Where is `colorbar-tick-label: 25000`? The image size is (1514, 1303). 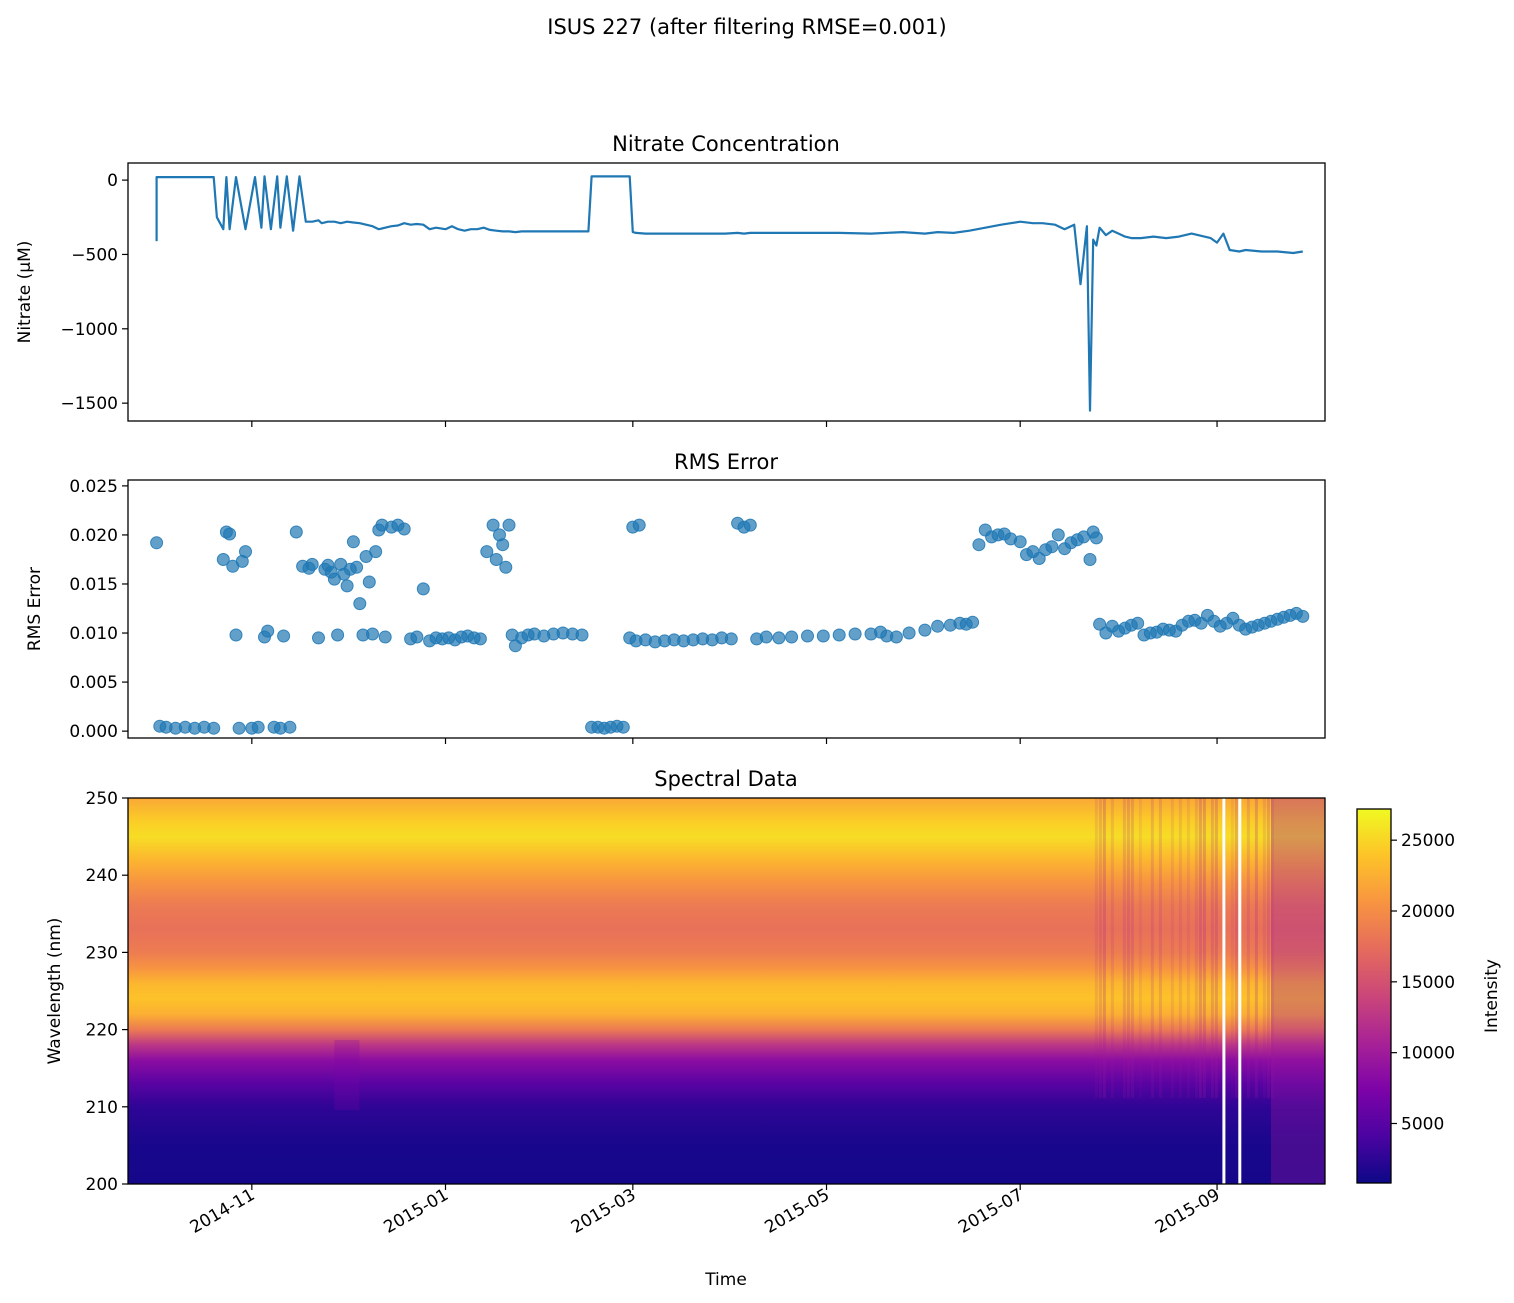 colorbar-tick-label: 25000 is located at coordinates (1428, 841).